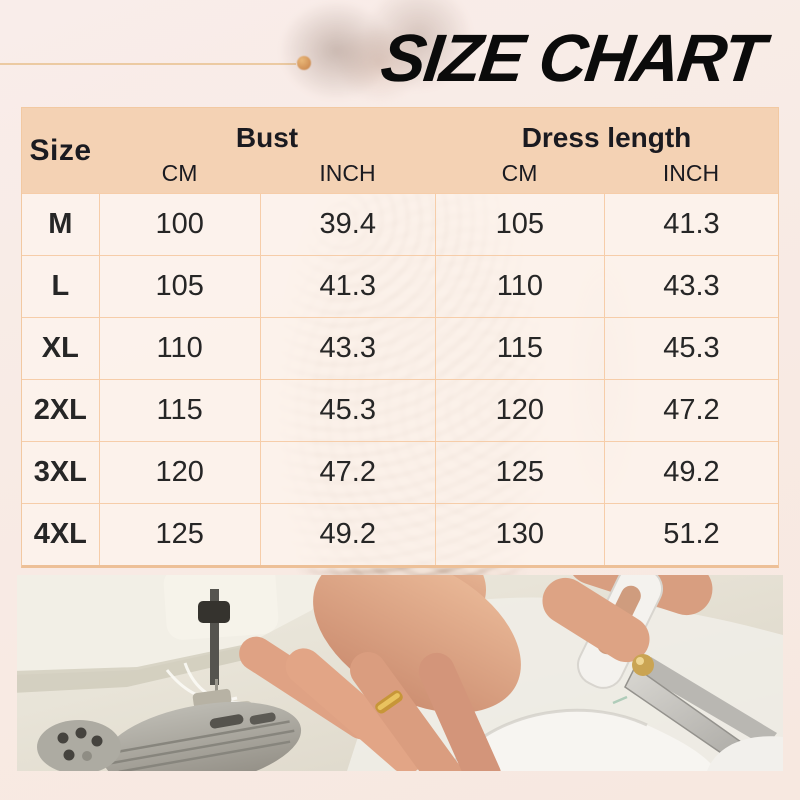  Describe the element at coordinates (60, 534) in the screenshot. I see `size-label: 4XL` at that location.